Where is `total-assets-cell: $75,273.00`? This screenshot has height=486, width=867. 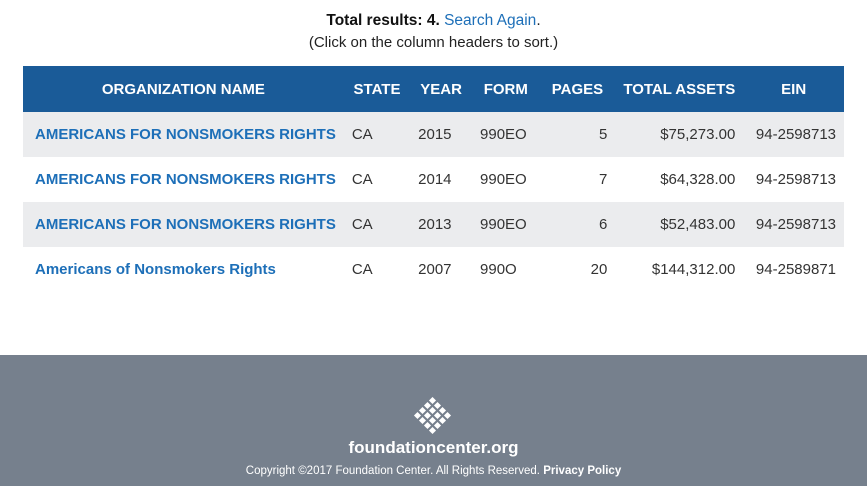
total-assets-cell: $75,273.00 is located at coordinates (679, 134).